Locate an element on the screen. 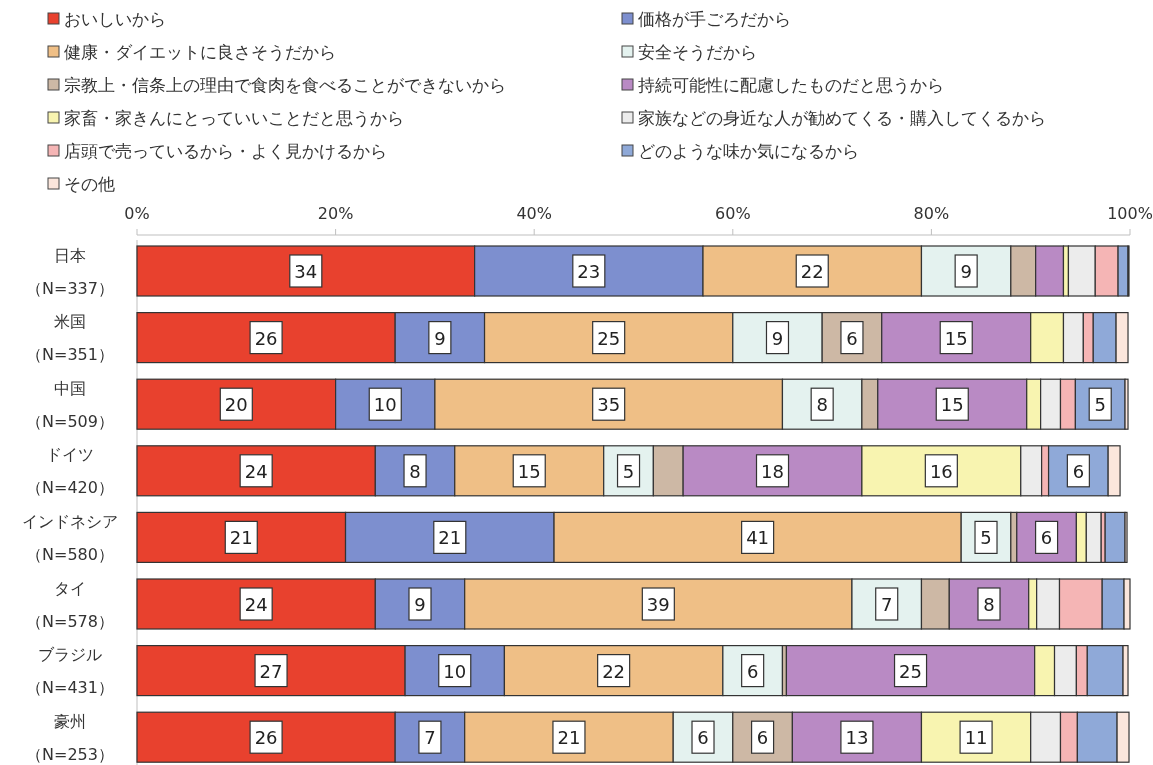  legend-label: 価格が手ごろだから is located at coordinates (714, 19).